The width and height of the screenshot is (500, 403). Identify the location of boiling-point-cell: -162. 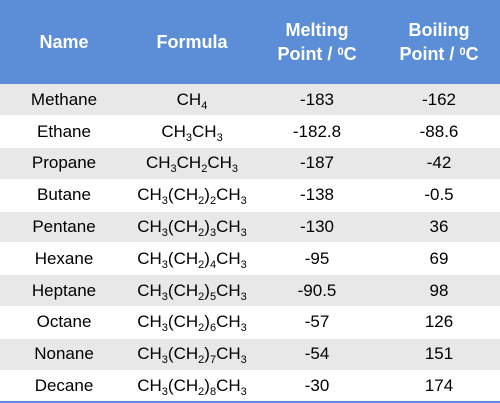
(439, 100).